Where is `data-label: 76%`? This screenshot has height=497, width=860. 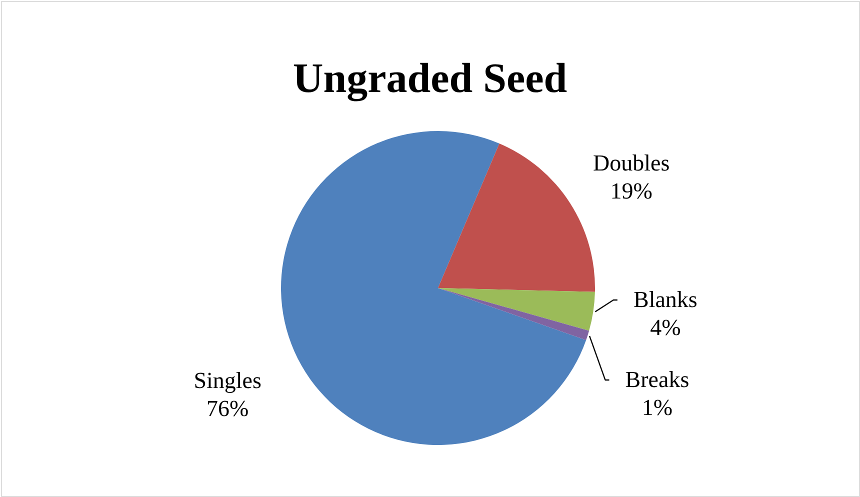 data-label: 76% is located at coordinates (227, 408).